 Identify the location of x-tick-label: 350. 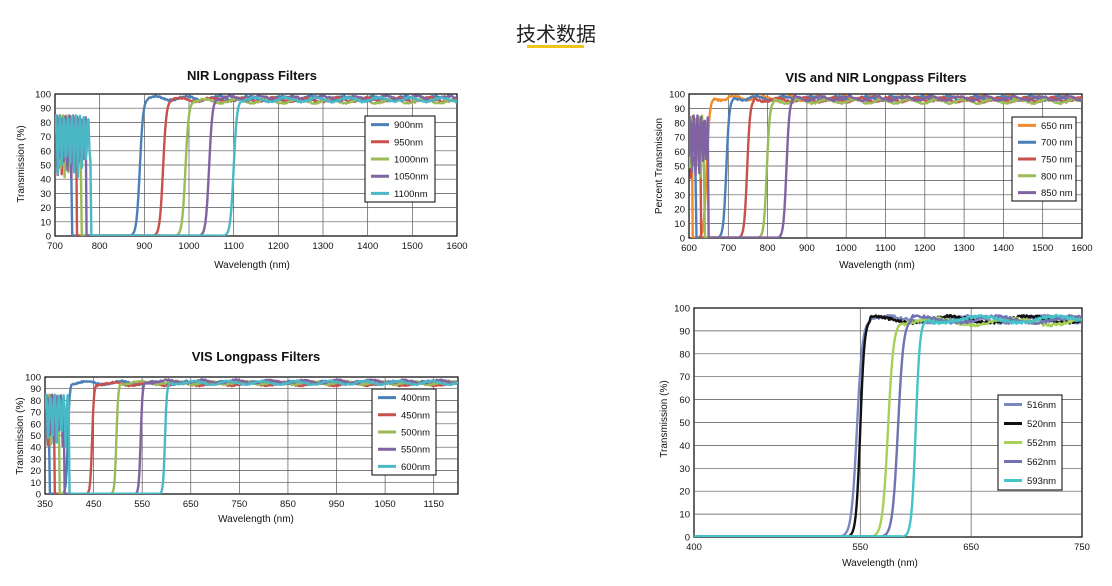
(45, 504).